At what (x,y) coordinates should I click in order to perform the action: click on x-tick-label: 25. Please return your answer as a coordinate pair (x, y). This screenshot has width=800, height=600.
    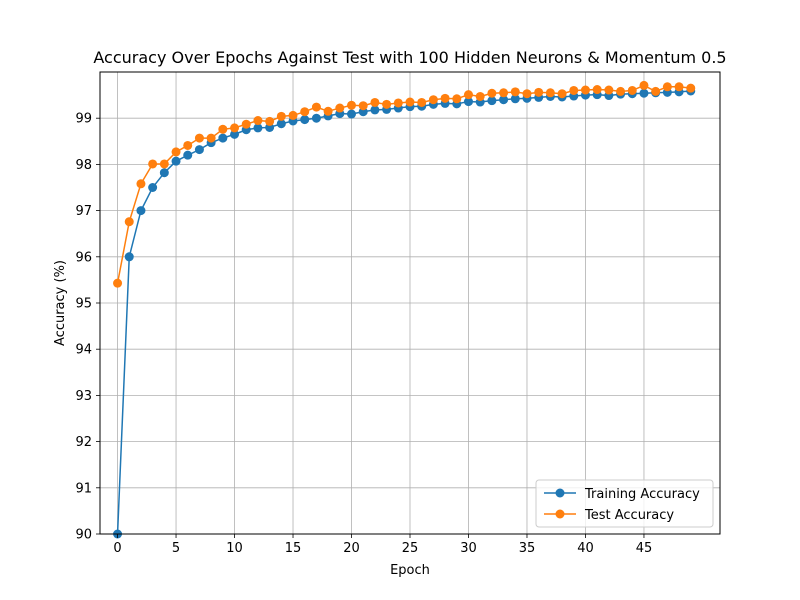
    Looking at the image, I should click on (410, 548).